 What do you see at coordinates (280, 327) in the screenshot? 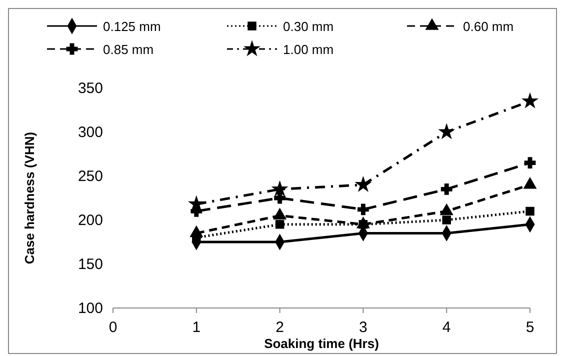
I see `x-tick-label: 2` at bounding box center [280, 327].